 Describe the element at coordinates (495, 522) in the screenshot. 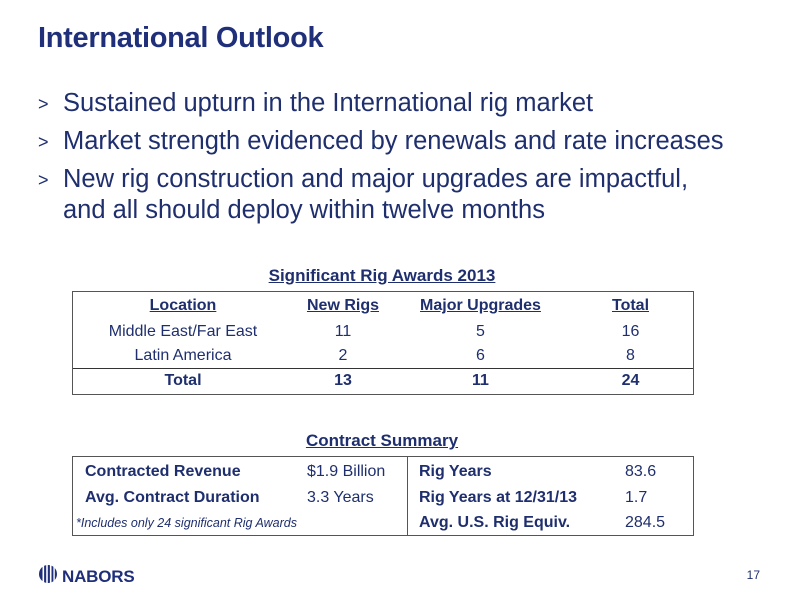

I see `avg-us-rig-equiv-label: Avg. U.S. Rig Equiv.` at that location.